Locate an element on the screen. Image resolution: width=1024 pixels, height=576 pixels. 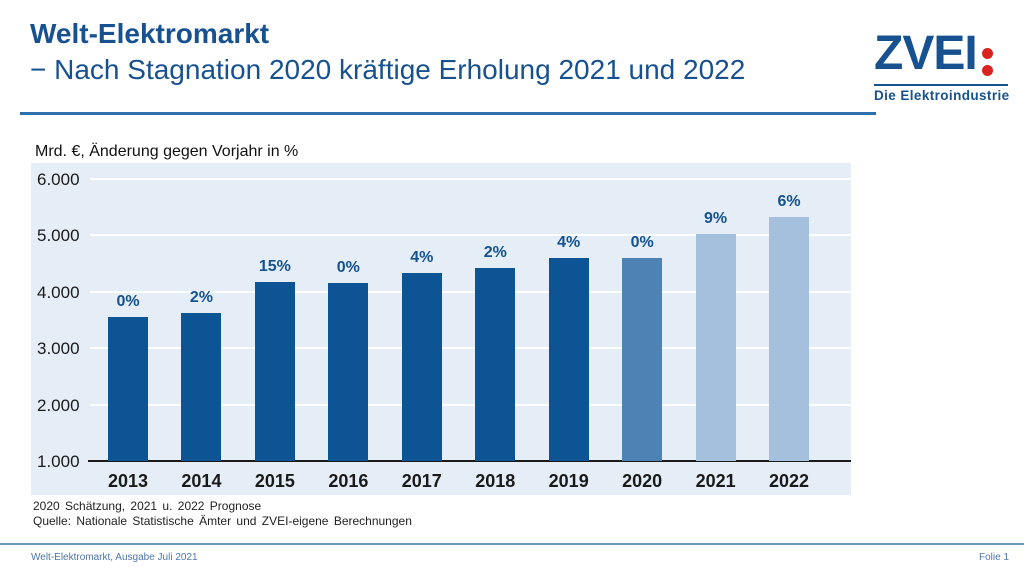
zvei-wordmark-row: ZVEI is located at coordinates (941, 53).